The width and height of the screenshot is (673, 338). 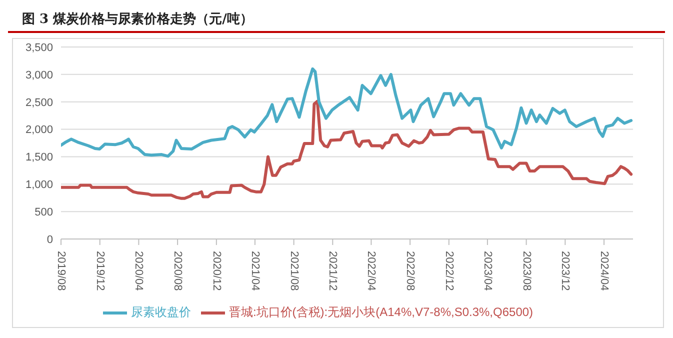 I want to click on y-tick-label: 2,000, so click(x=39, y=130).